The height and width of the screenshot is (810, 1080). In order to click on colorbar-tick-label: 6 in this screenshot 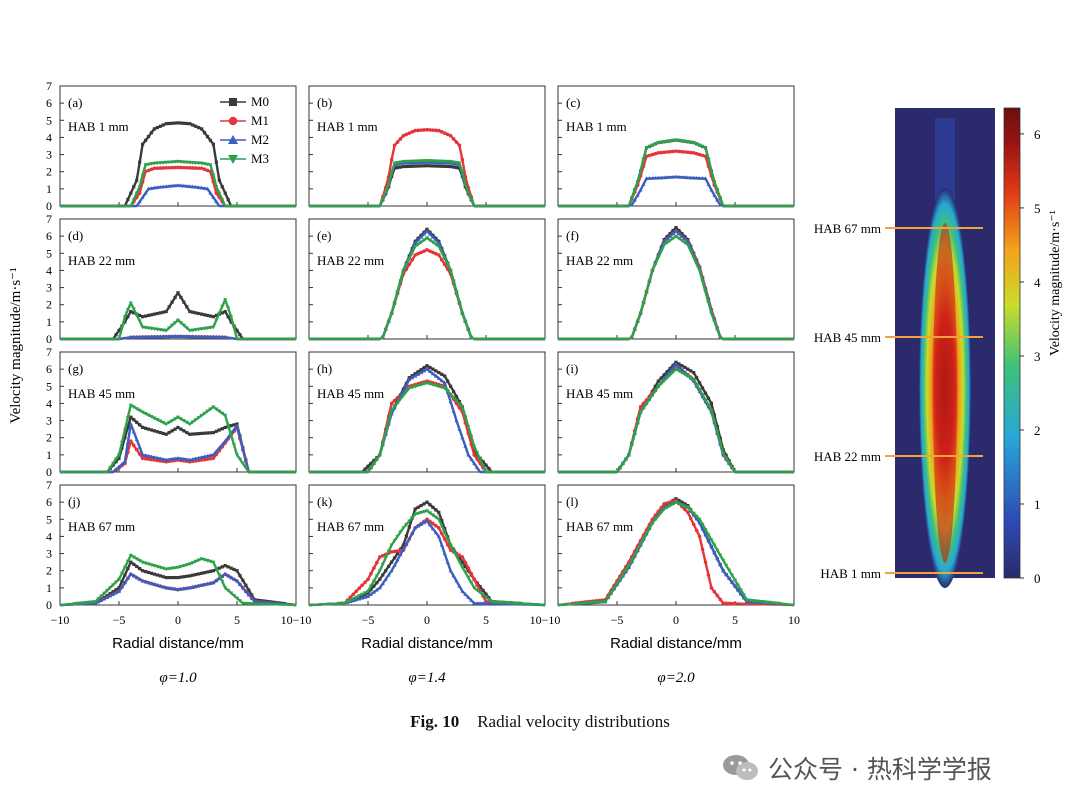, I will do `click(1037, 134)`.